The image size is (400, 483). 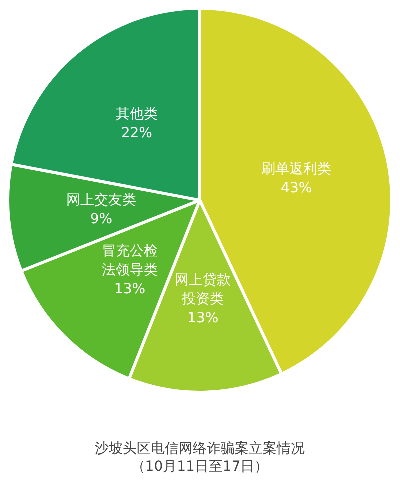 I want to click on slice-label: 其他类, so click(x=137, y=114).